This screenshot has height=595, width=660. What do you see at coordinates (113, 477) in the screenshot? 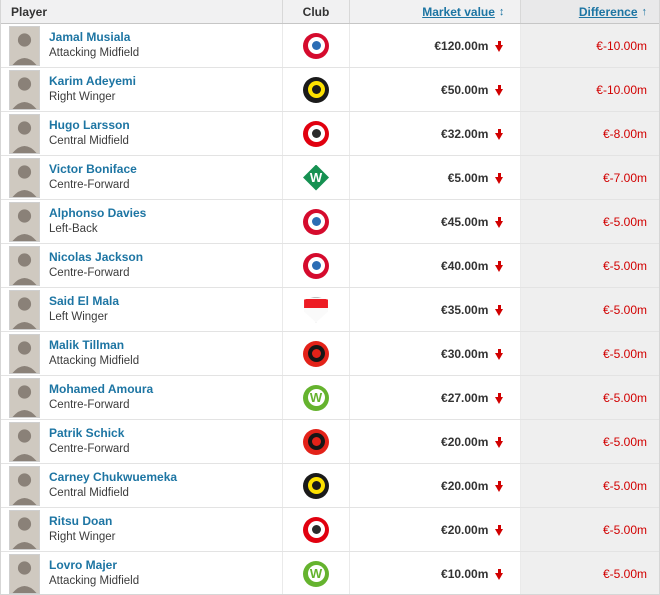
I see `player-name-link: Carney Chukwuemeka` at bounding box center [113, 477].